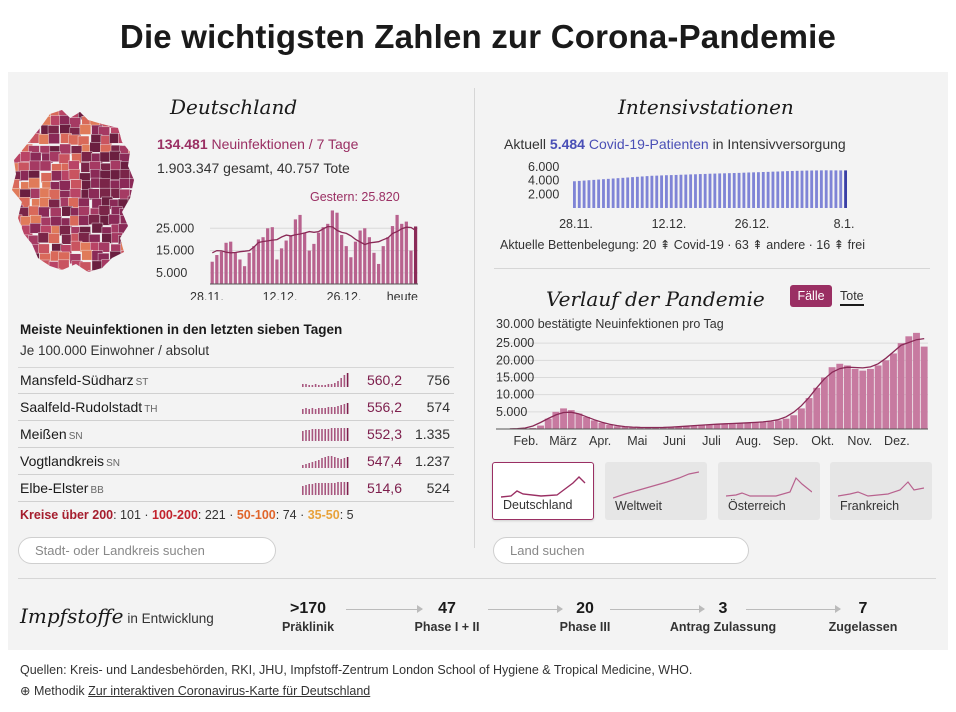  Describe the element at coordinates (344, 295) in the screenshot. I see `de-x-tick: 26.12.` at that location.